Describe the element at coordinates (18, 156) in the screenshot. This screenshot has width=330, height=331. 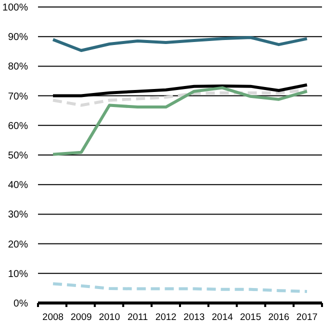
I see `y-tick-label: 50%` at that location.